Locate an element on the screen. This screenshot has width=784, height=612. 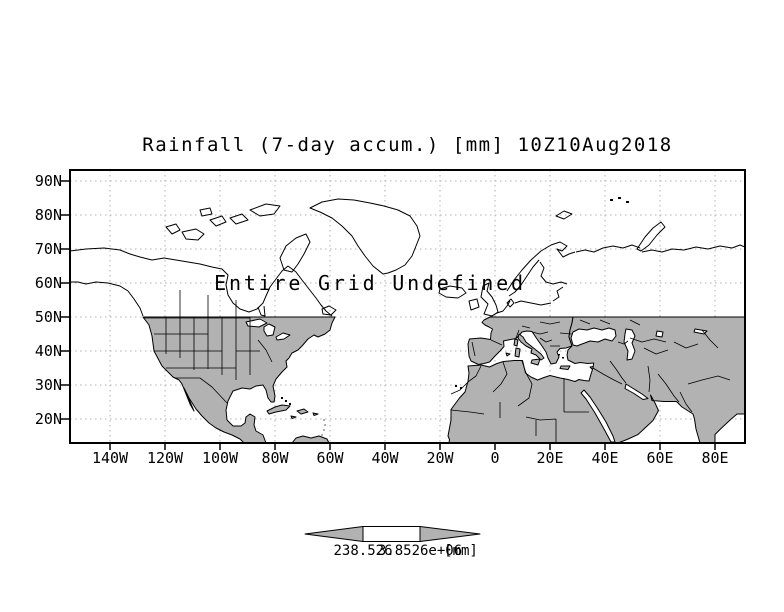
x-tick-20w: 20W is located at coordinates (440, 458).